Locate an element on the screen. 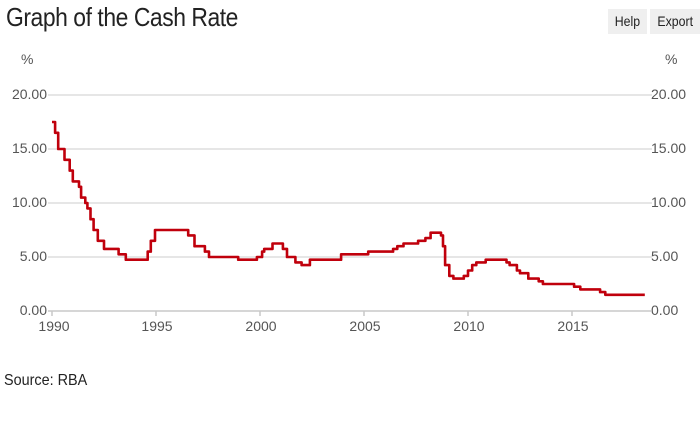 The width and height of the screenshot is (700, 425). left-axis-unit: % is located at coordinates (27, 59).